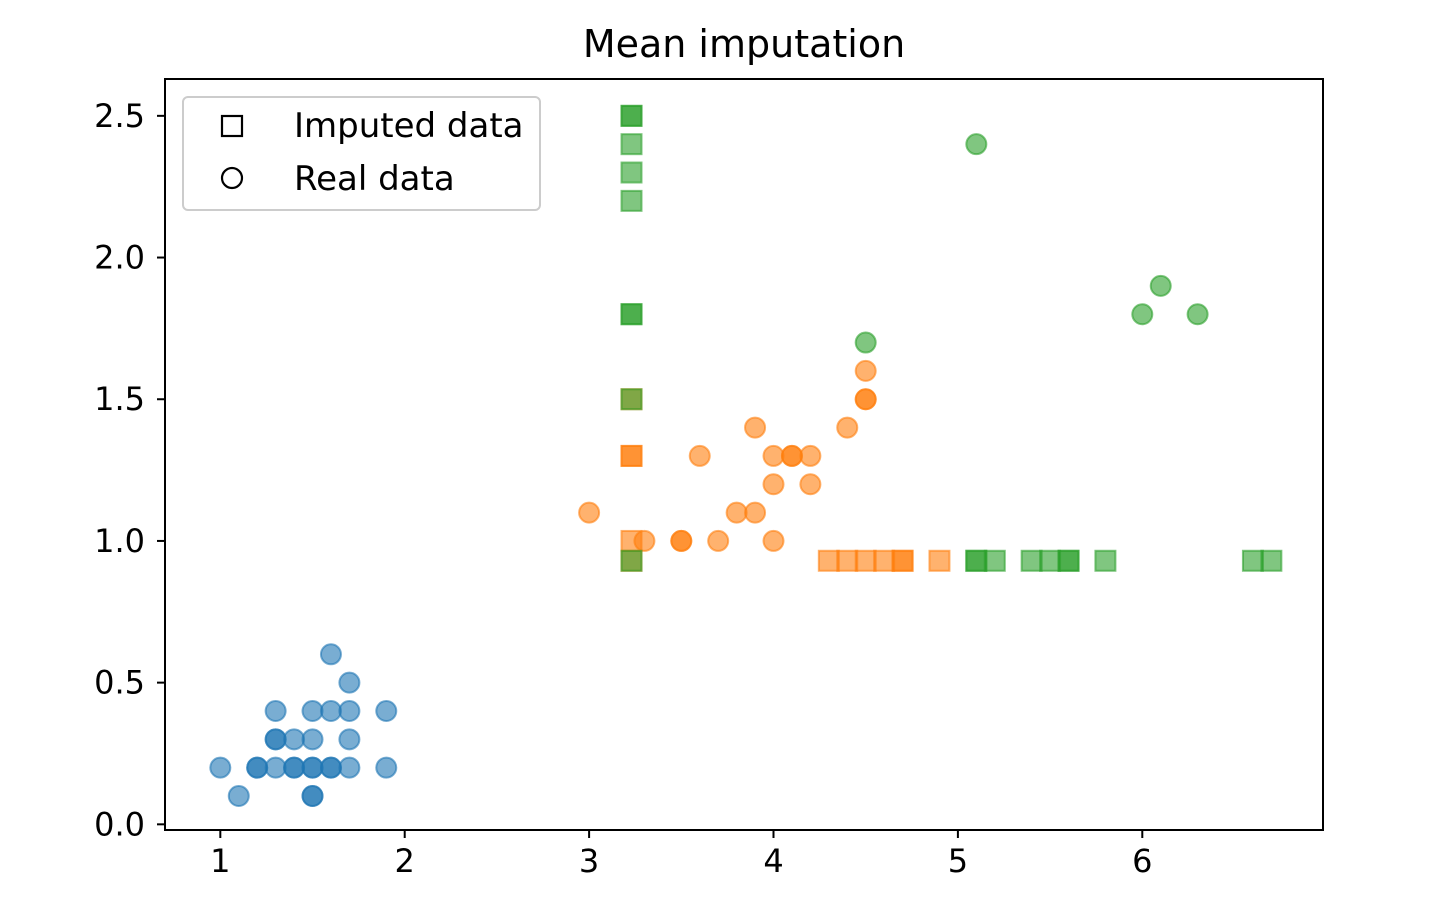 This screenshot has height=910, width=1444. What do you see at coordinates (119, 116) in the screenshot?
I see `y-tick-label: 2.5` at bounding box center [119, 116].